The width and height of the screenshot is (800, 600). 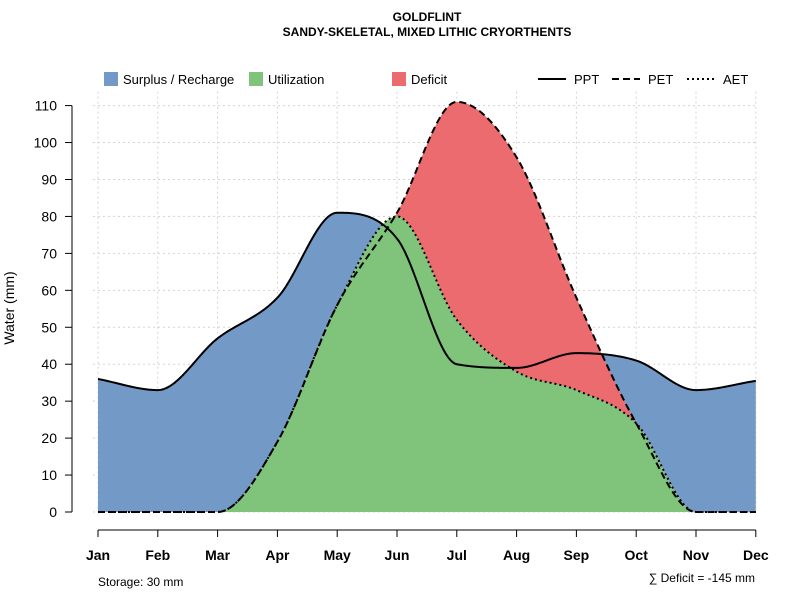 I want to click on x-tick-label: Jan, so click(x=98, y=555).